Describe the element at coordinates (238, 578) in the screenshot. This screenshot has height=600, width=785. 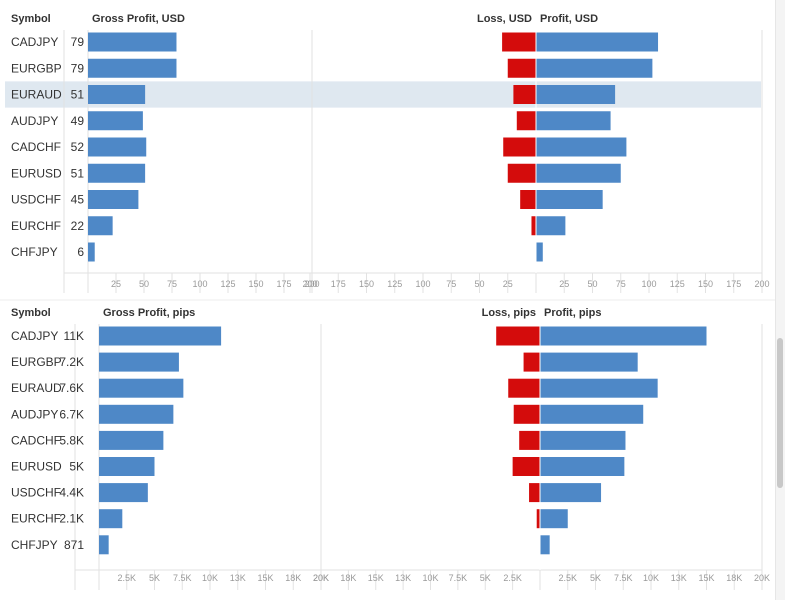
I see `gross-axis-tick-label: 13K` at that location.